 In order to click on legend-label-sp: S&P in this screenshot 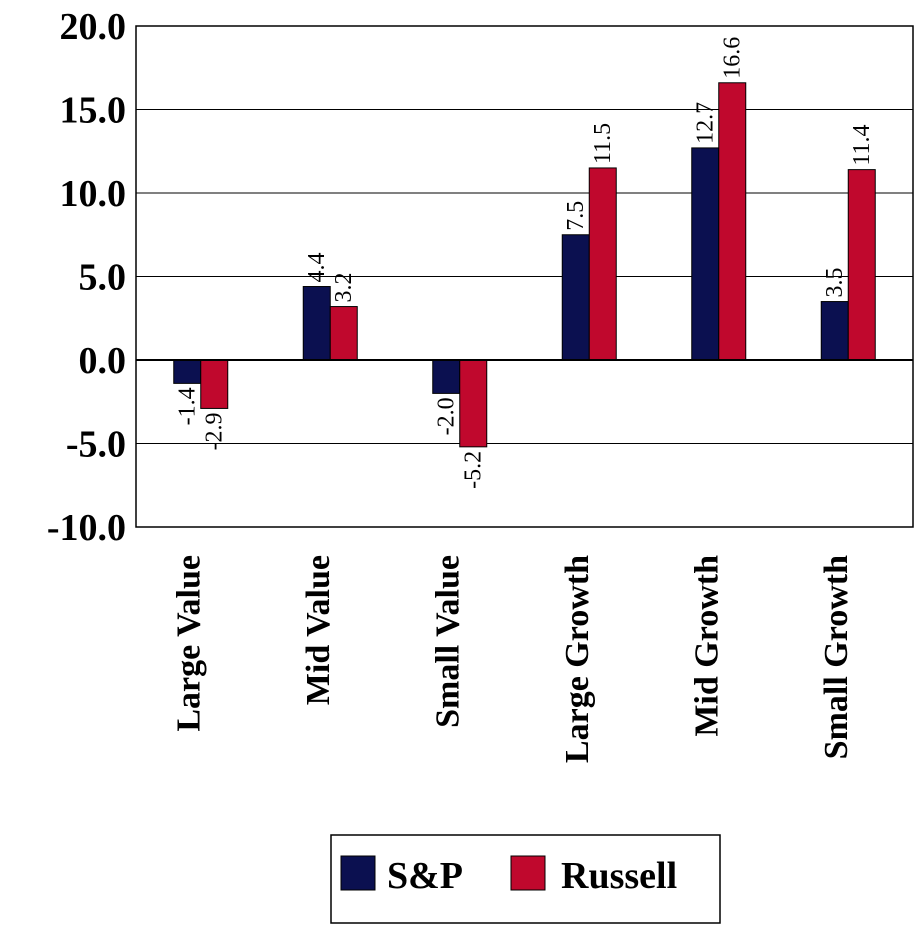, I will do `click(425, 876)`.